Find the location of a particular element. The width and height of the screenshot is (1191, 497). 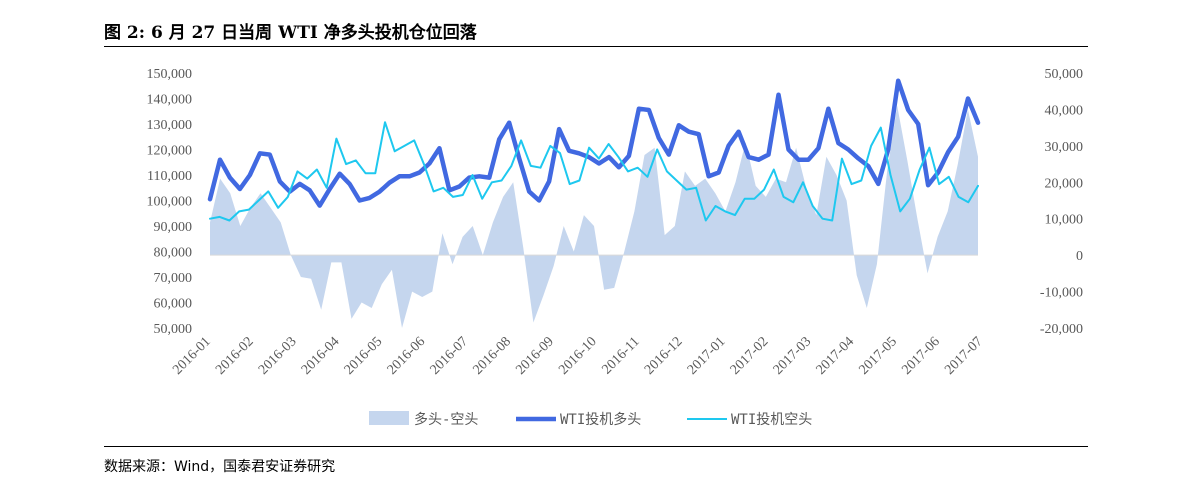

x-tick-label: 2016-06 is located at coordinates (407, 356).